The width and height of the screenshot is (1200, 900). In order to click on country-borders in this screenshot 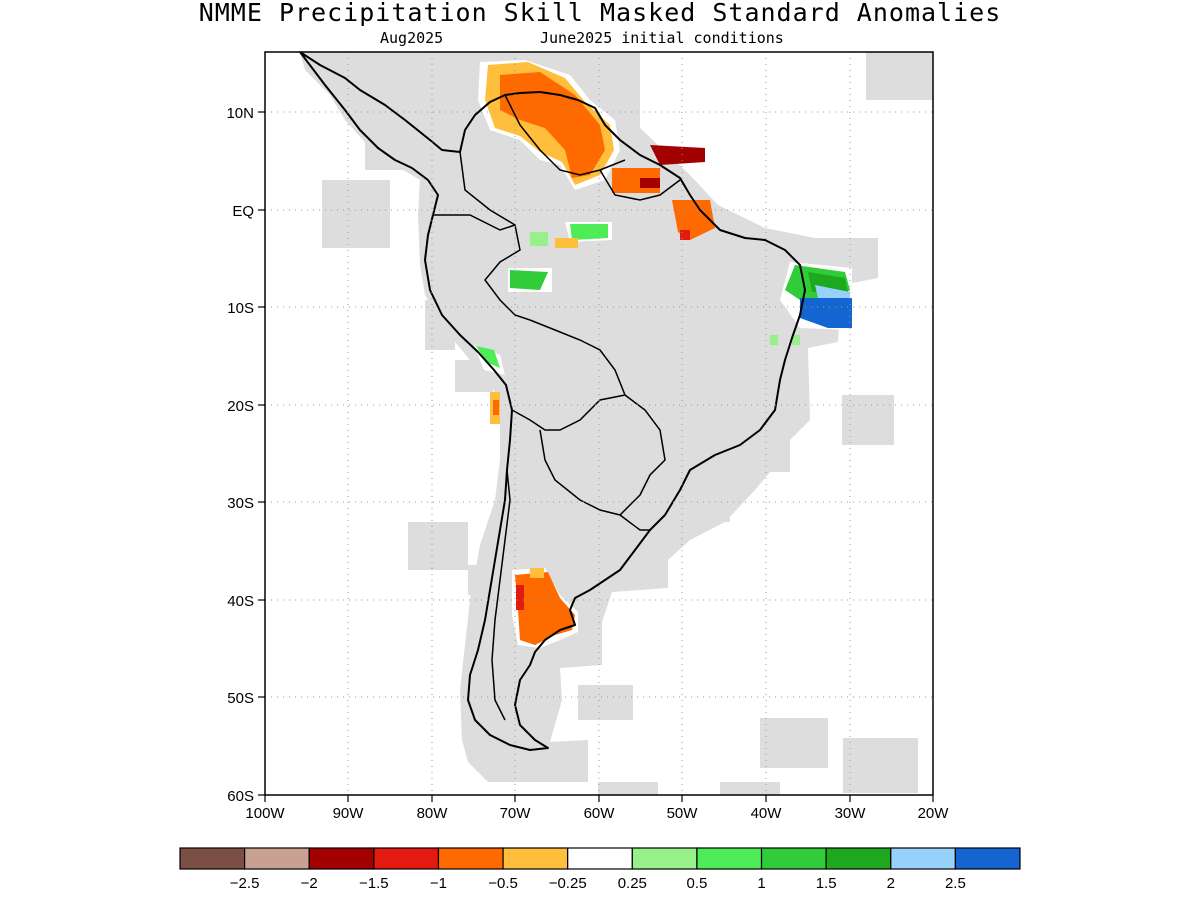, I will do `click(557, 407)`.